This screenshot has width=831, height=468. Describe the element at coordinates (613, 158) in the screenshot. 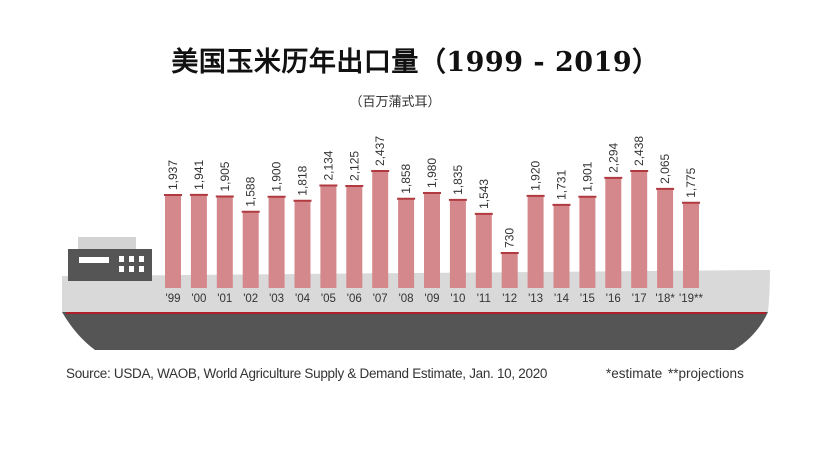

I see `bar-value-label: 2,294` at that location.